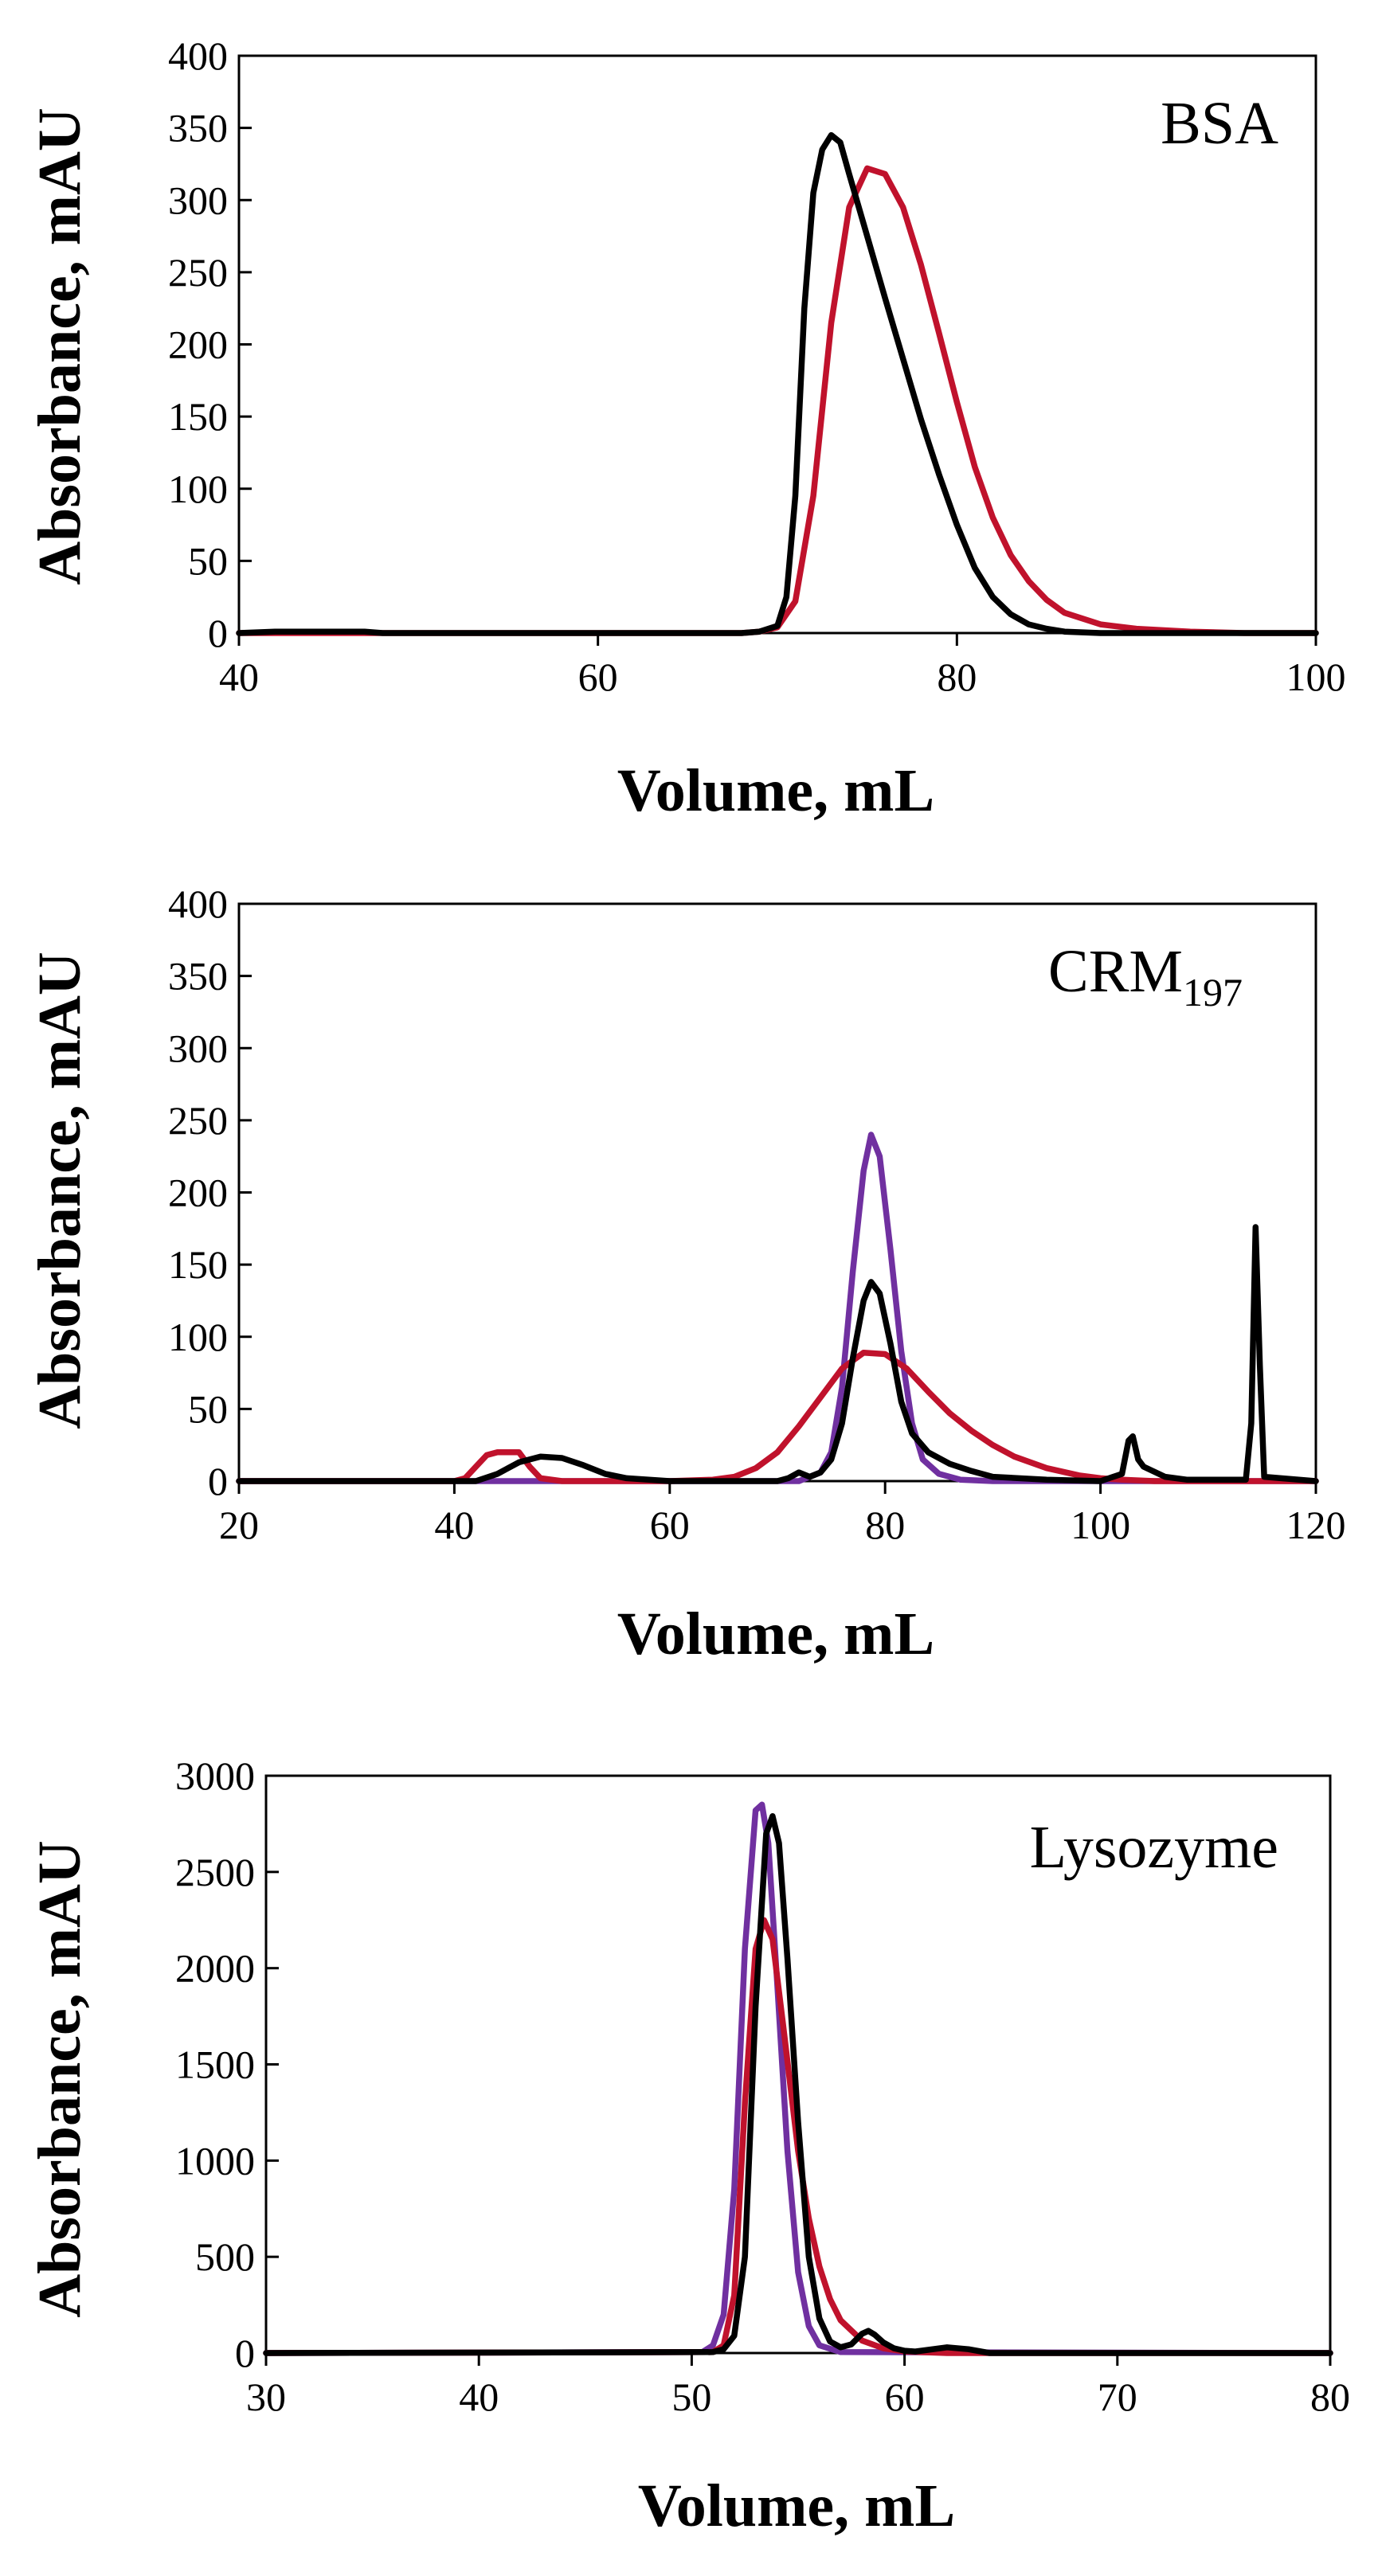 This screenshot has height=2576, width=1378. I want to click on y-tick-label: 1000, so click(215, 2161).